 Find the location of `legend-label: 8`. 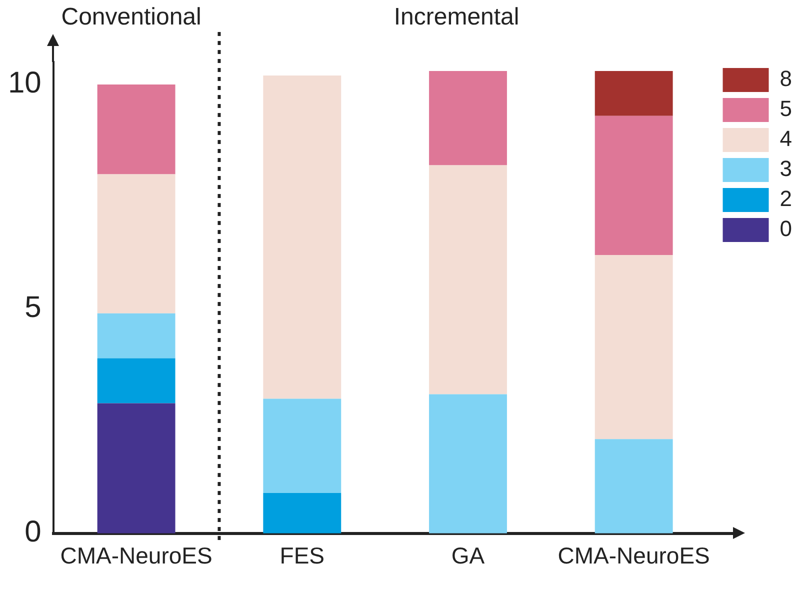

legend-label: 8 is located at coordinates (786, 79).